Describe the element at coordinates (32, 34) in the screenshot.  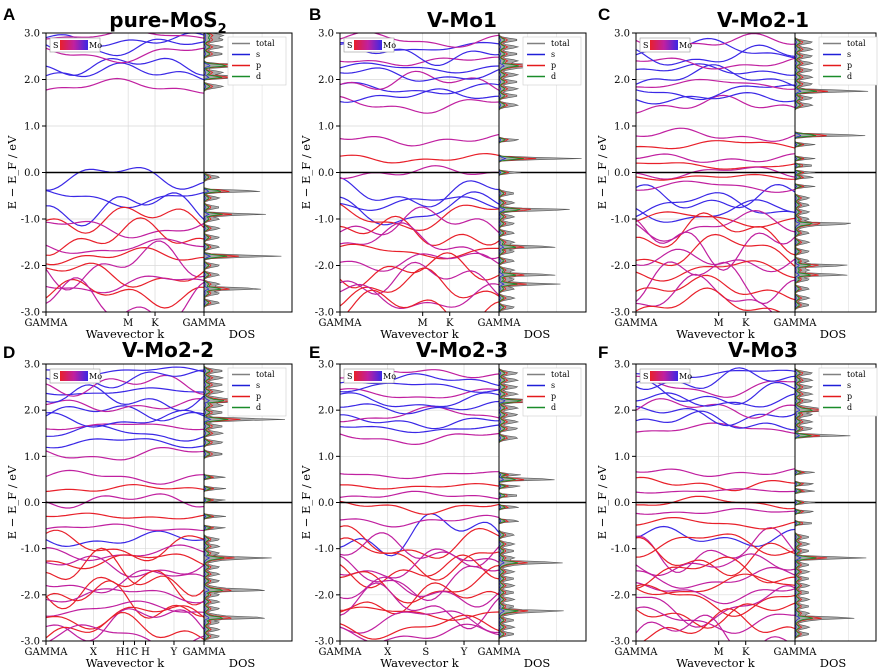
I see `ytick-label: 3.0` at that location.